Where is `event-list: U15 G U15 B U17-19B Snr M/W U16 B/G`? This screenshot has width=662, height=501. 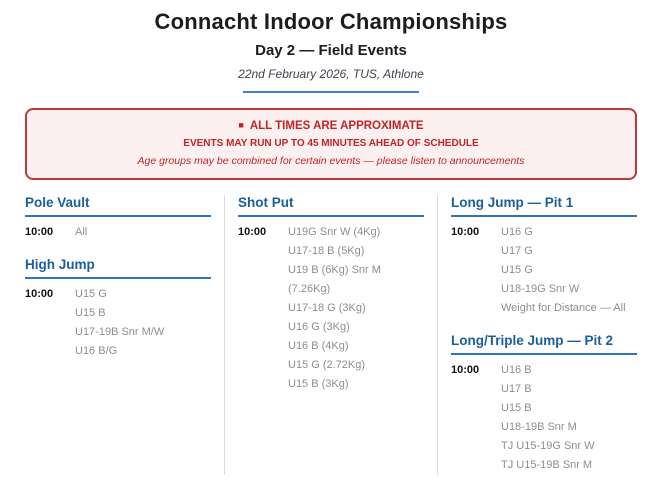 event-list: U15 G U15 B U17-19B Snr M/W U16 B/G is located at coordinates (143, 323).